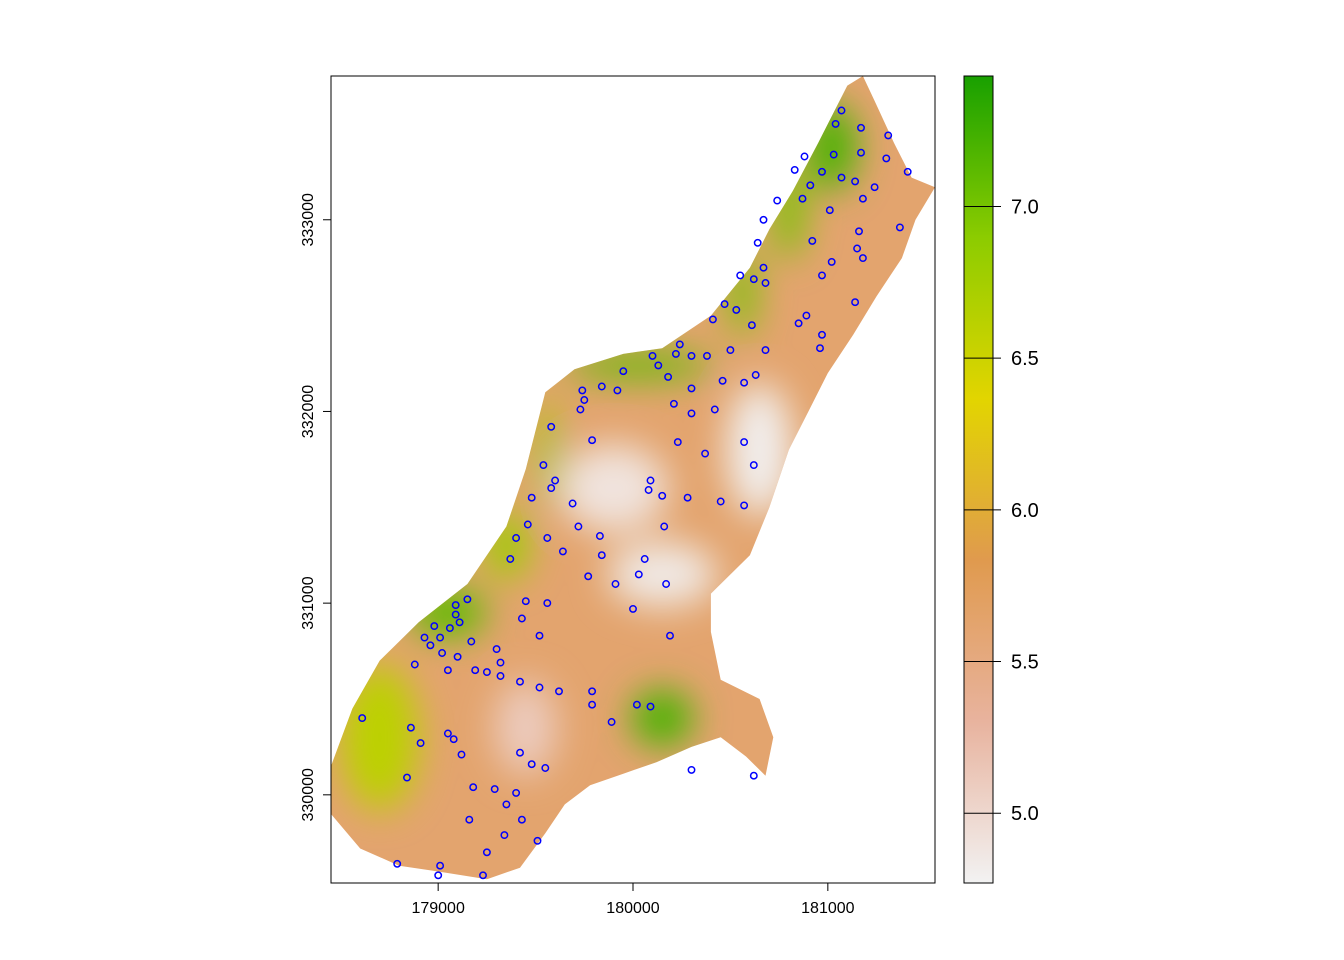 This screenshot has height=960, width=1344. Describe the element at coordinates (827, 908) in the screenshot. I see `x-tick-label: 181000` at that location.